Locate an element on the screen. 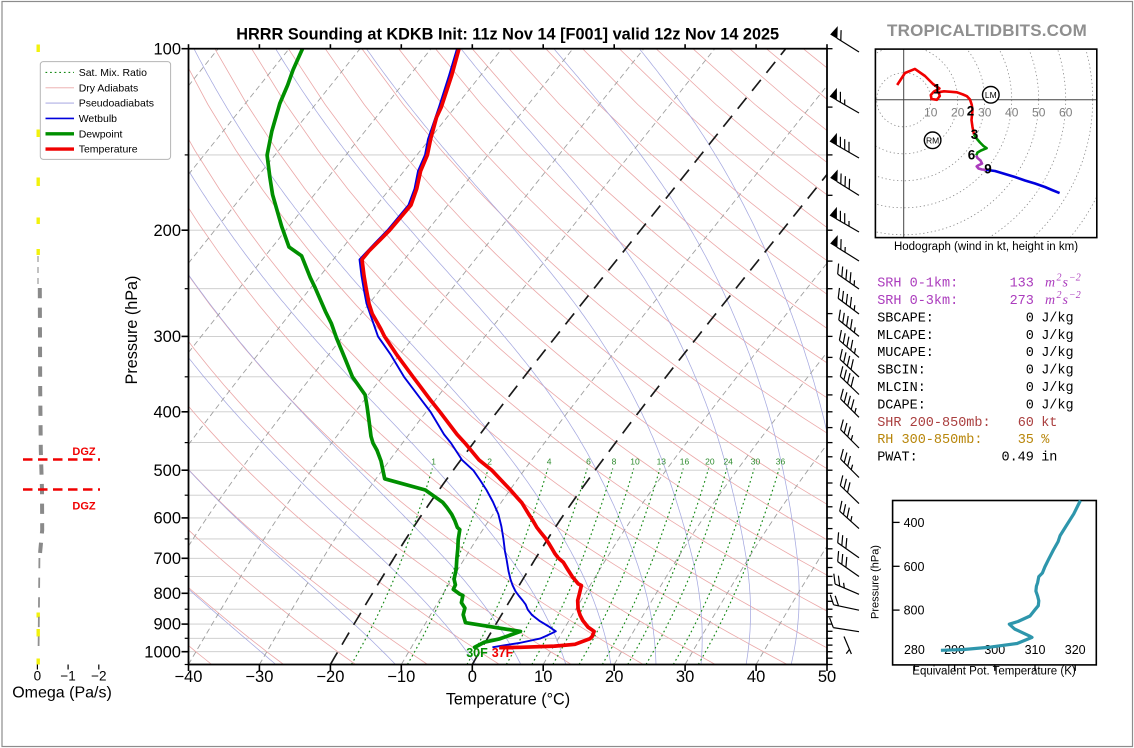  svg-text: Temperature is located at coordinates (108, 150).